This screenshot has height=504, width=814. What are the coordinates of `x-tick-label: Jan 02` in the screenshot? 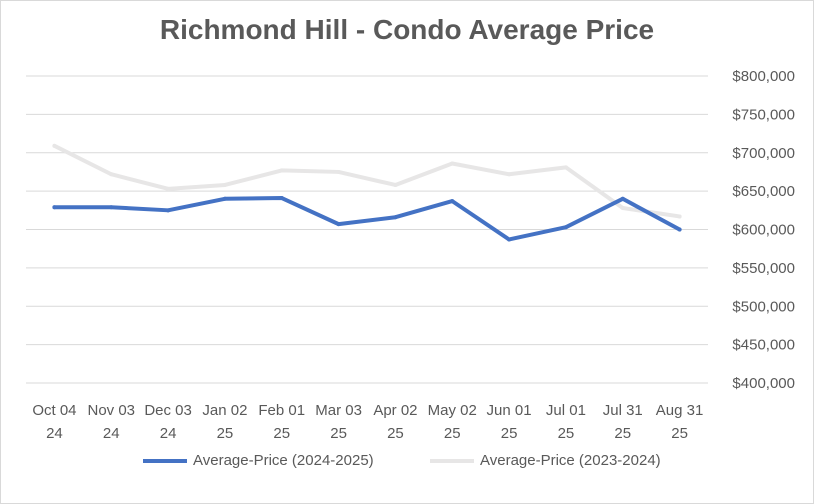 It's located at (224, 410).